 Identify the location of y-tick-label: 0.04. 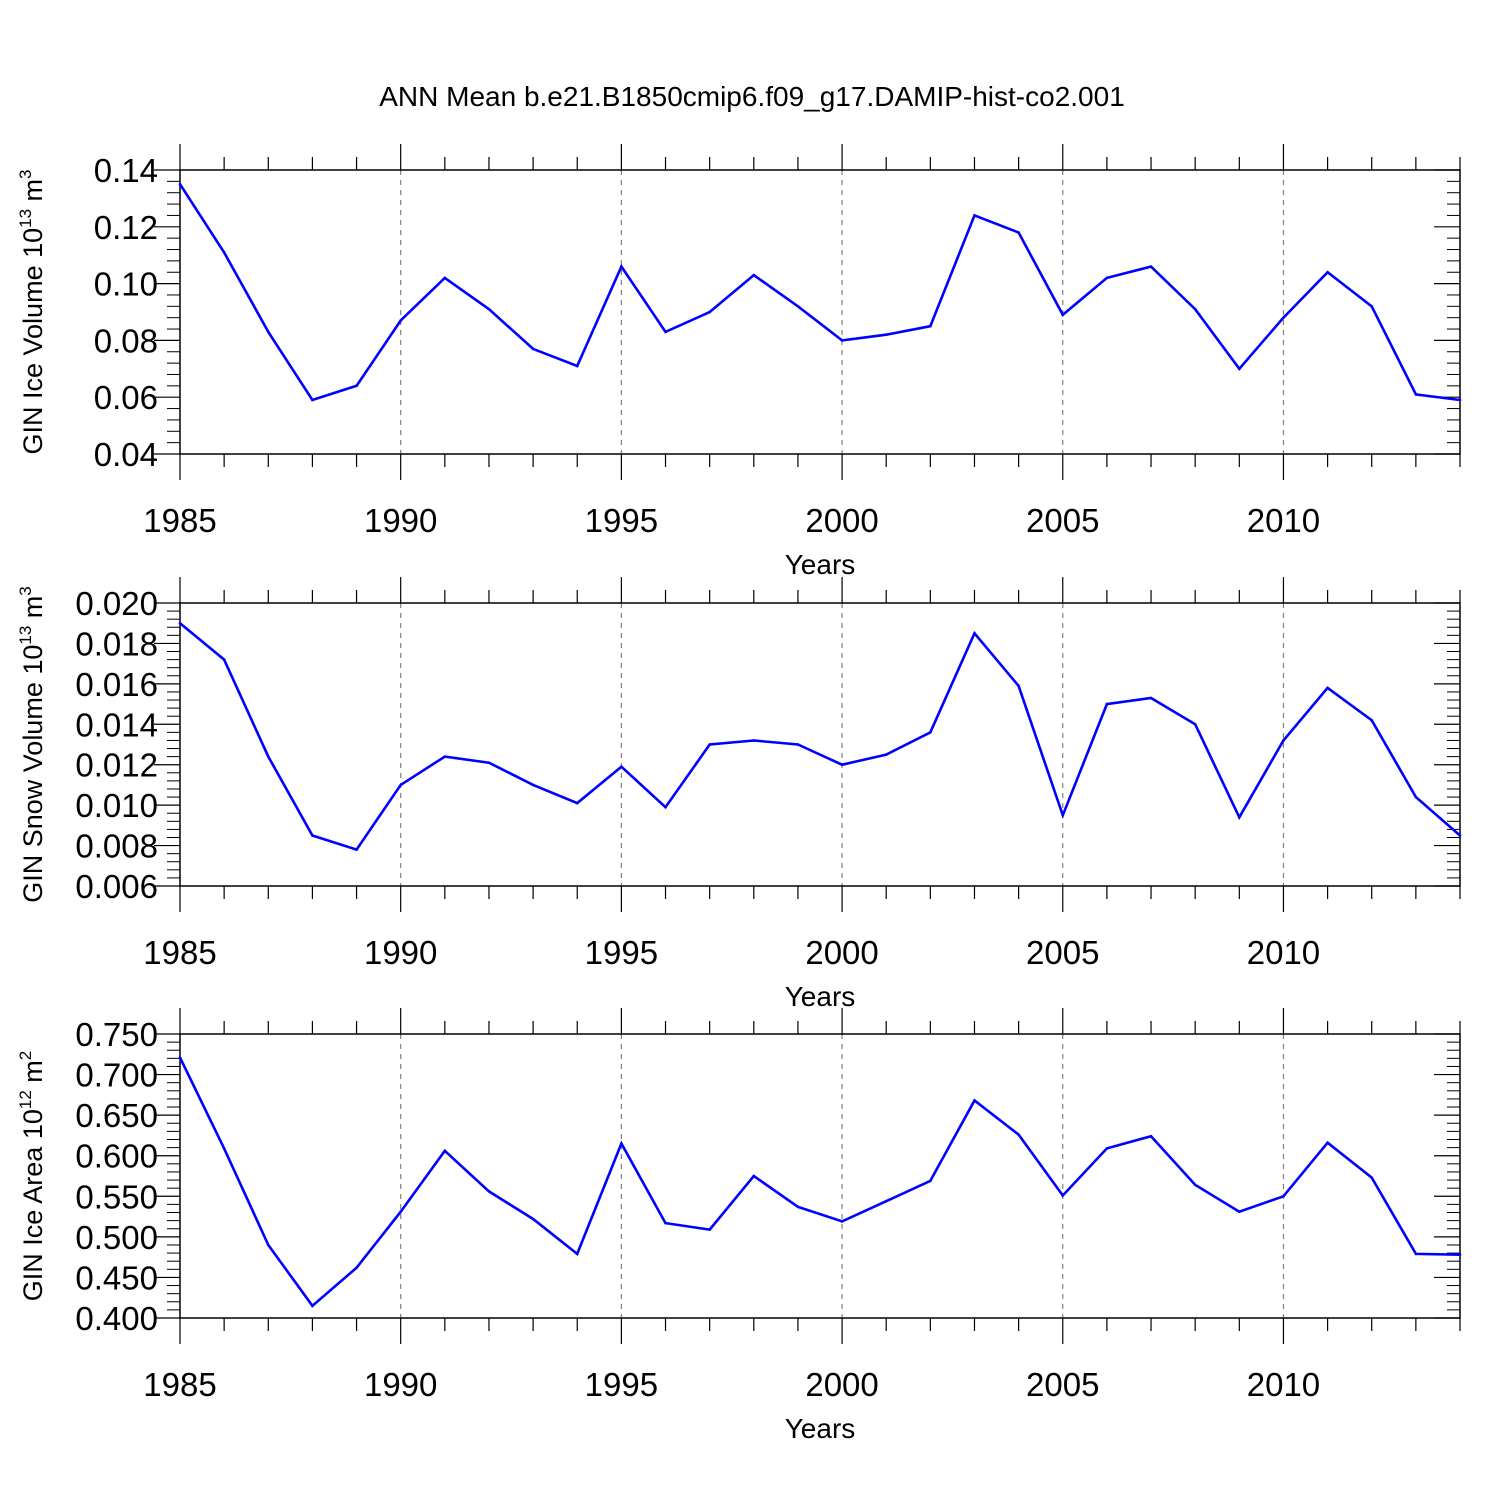
(126, 454).